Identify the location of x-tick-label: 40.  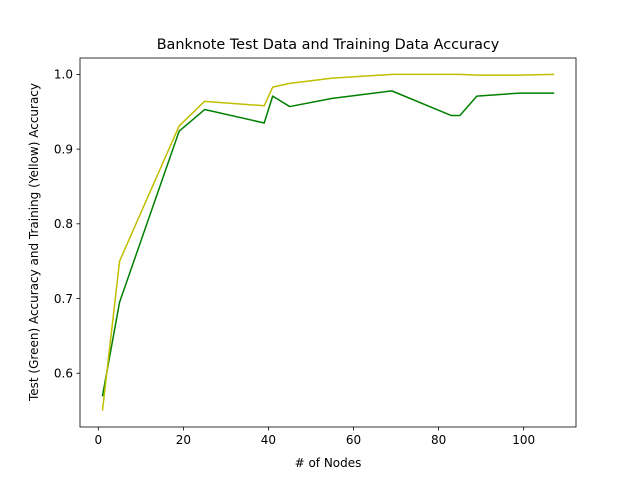
(268, 440).